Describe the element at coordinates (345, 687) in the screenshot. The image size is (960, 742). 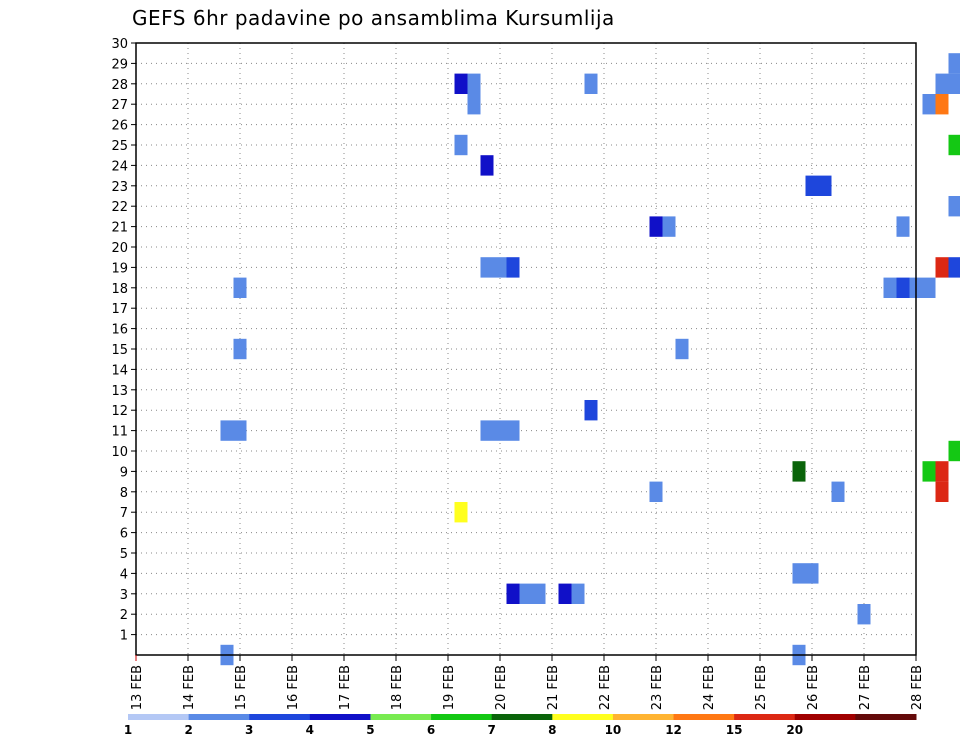
I see `x-tick-label: 17 FEB` at that location.